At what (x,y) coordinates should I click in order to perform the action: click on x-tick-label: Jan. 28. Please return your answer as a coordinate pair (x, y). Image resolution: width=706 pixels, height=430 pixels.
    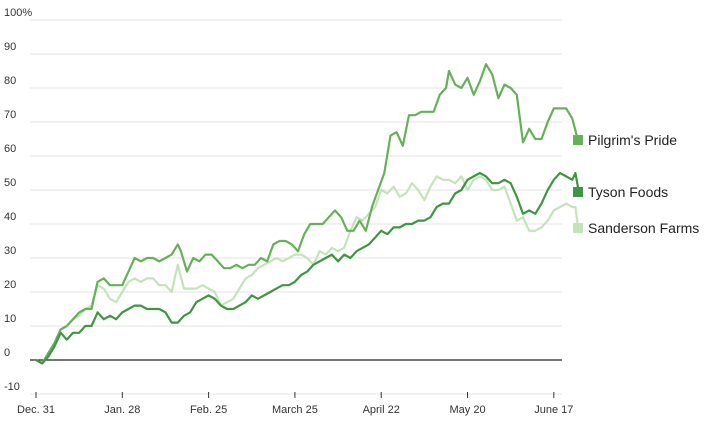
    Looking at the image, I should click on (122, 410).